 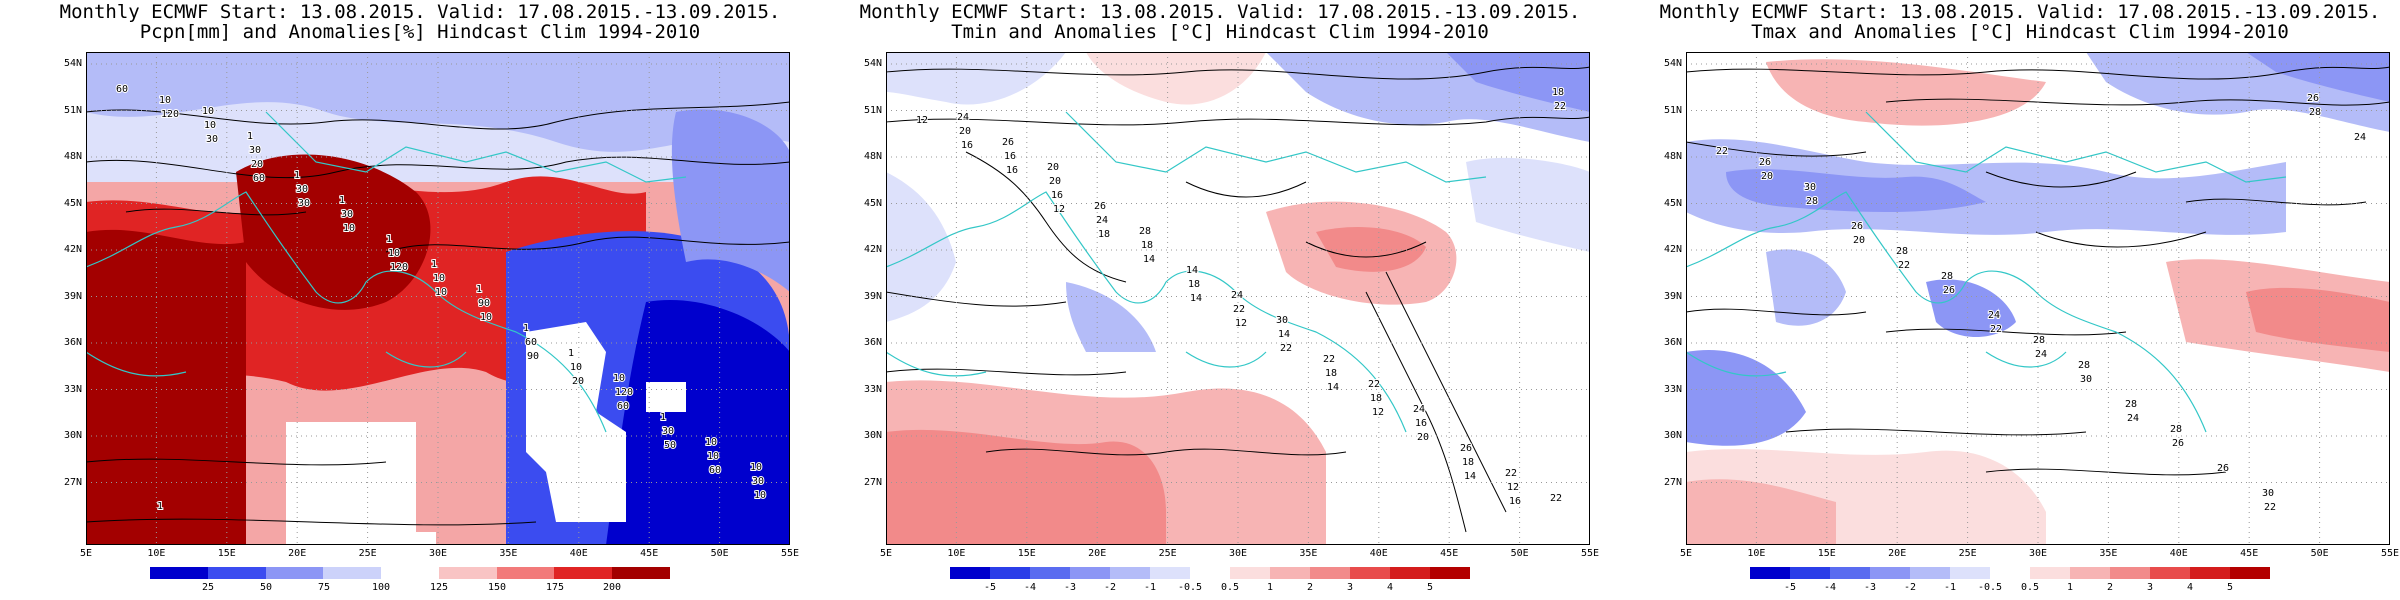 I want to click on latitude-label: 51N, so click(x=872, y=110).